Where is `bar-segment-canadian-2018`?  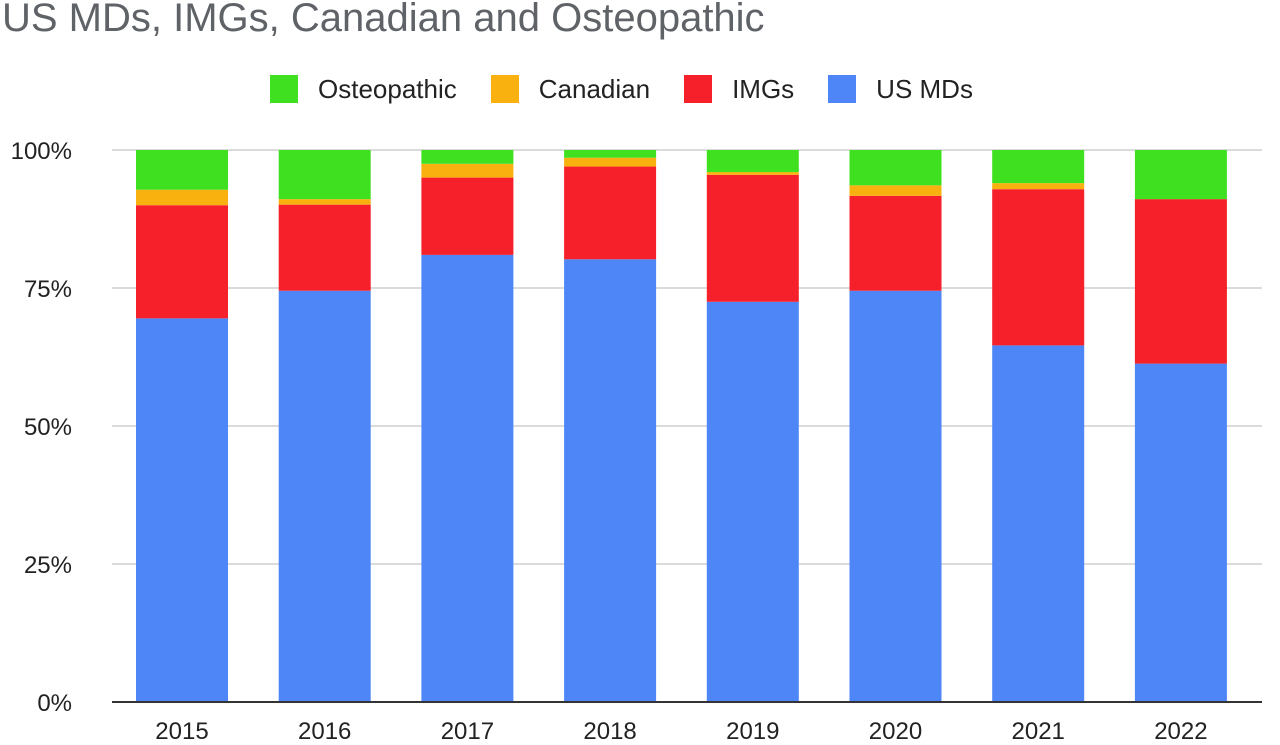
bar-segment-canadian-2018 is located at coordinates (610, 162).